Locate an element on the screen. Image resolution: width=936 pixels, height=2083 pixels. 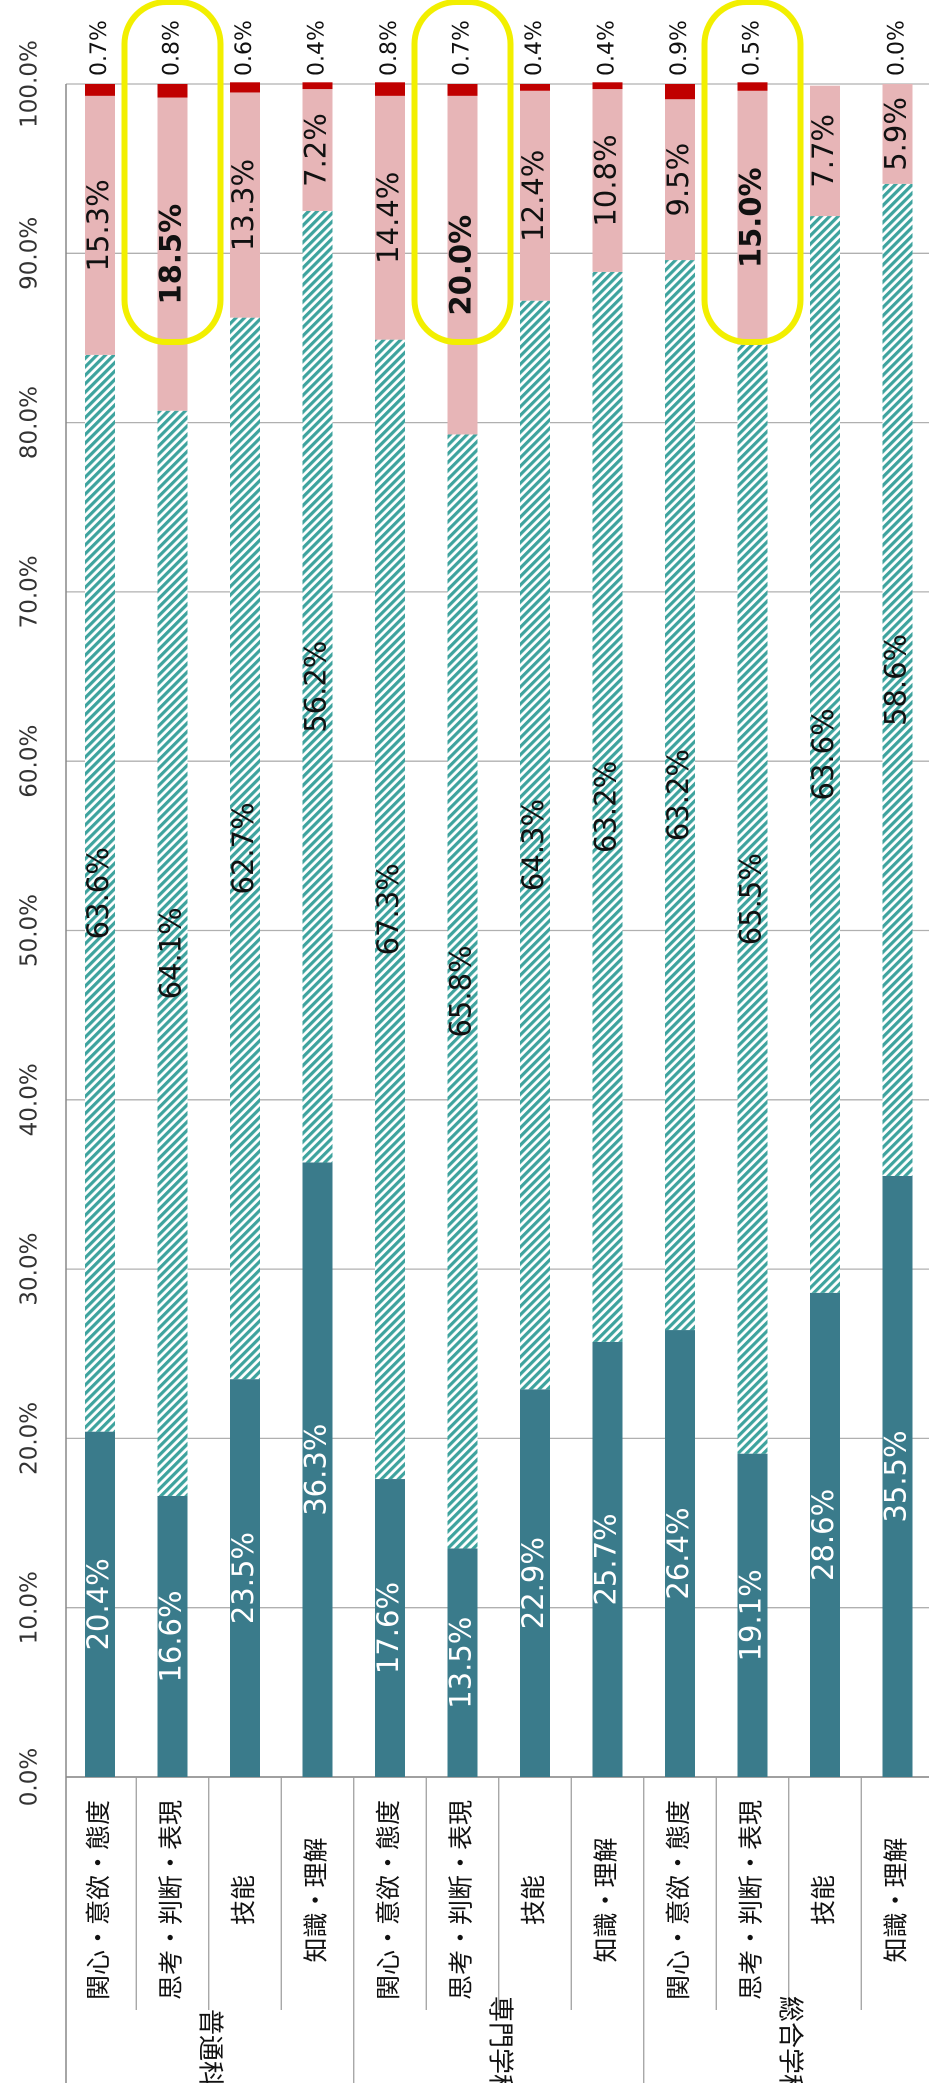
data-label: 5.9% is located at coordinates (896, 134).